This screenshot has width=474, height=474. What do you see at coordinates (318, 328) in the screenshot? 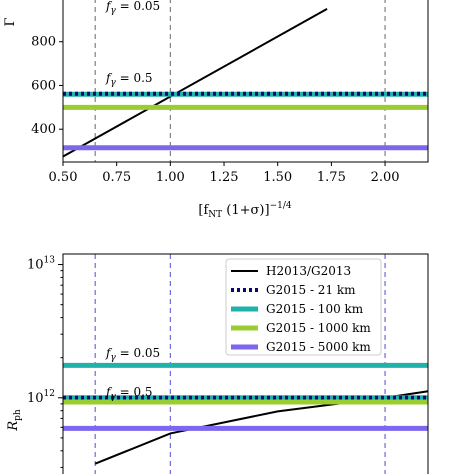
I see `legend-label-3: G2015 - 1000 km` at bounding box center [318, 328].